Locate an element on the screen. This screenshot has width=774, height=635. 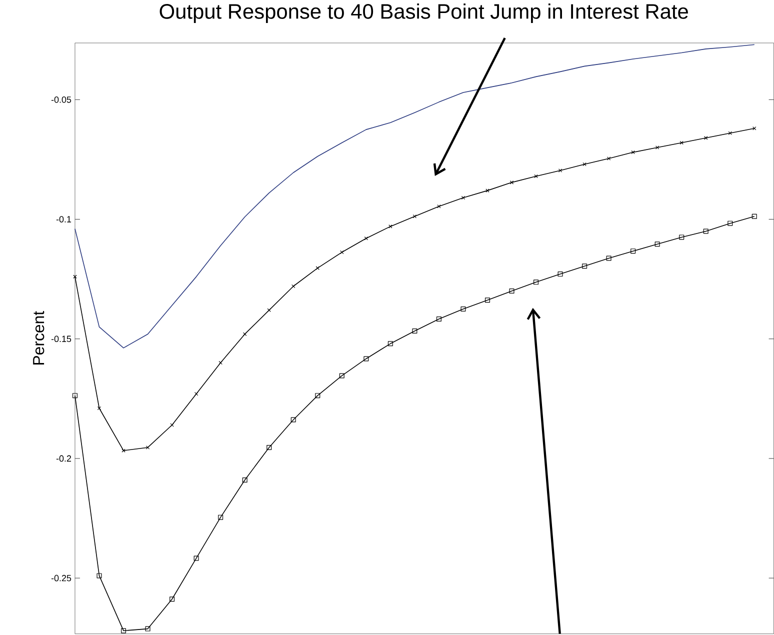
y-tick-label: -0.25 is located at coordinates (61, 578).